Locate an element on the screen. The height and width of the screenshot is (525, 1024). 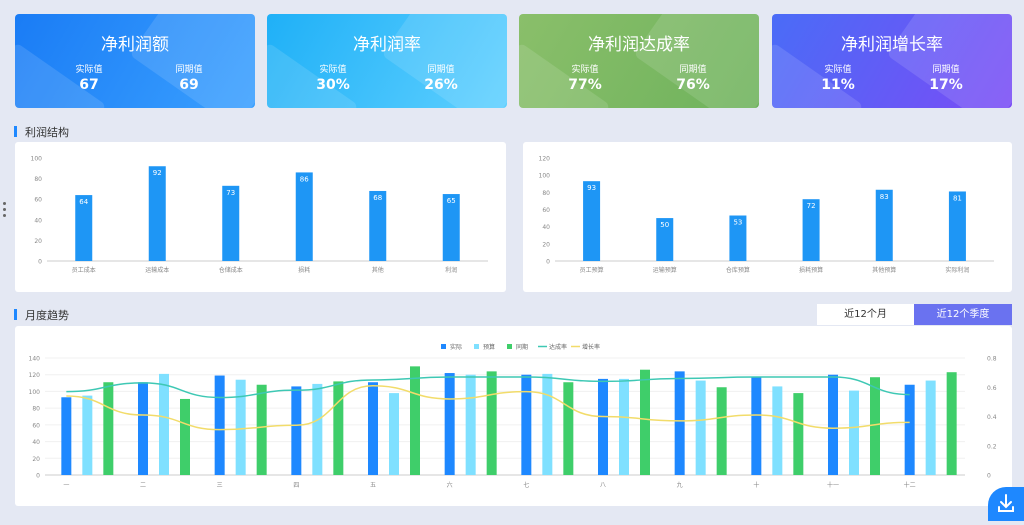
x-tick-label: 八 is located at coordinates (603, 485).